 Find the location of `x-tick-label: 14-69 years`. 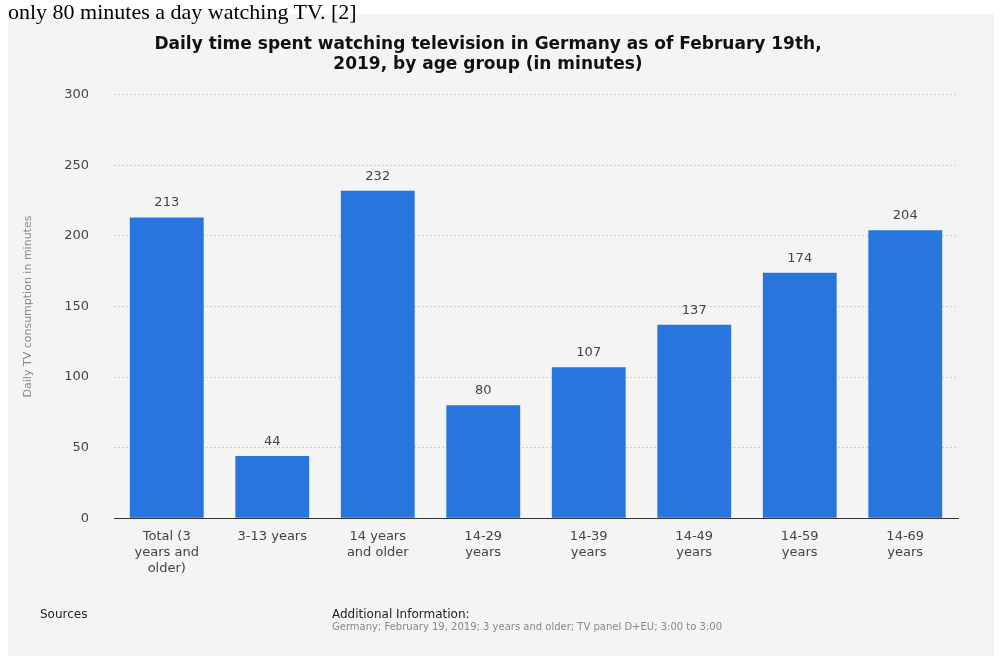

x-tick-label: 14-69 years is located at coordinates (905, 543).